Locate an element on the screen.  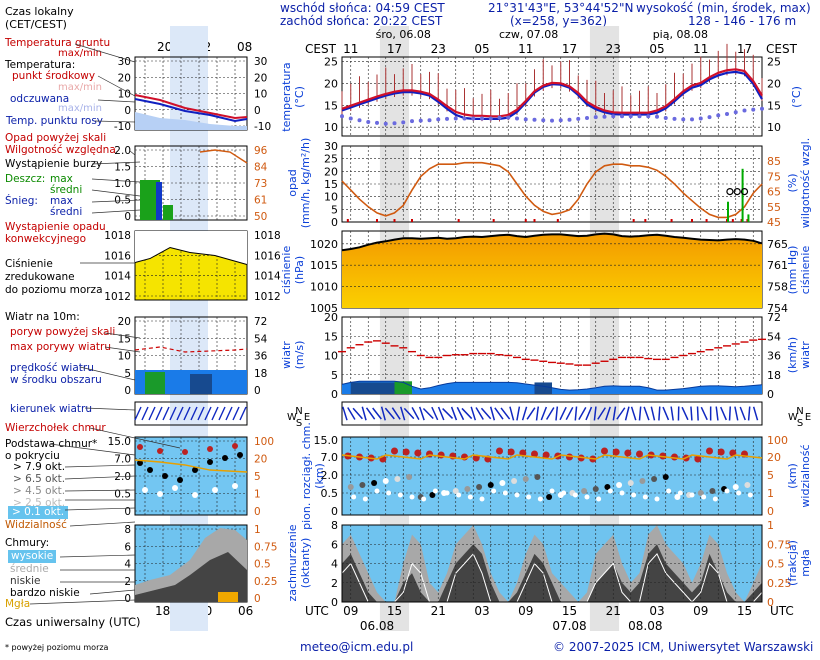
legend-wind-speed: prędkość wiatru w środku obszaru is located at coordinates (56, 374).